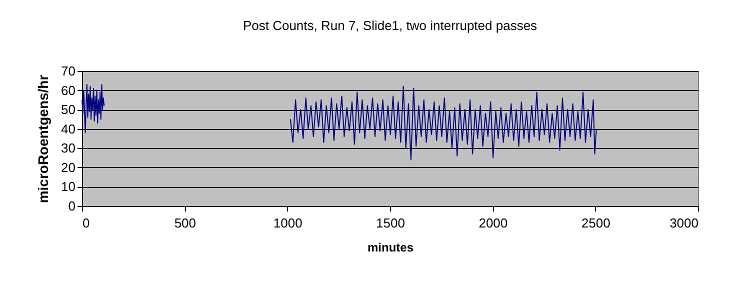 This screenshot has width=737, height=284. What do you see at coordinates (287, 223) in the screenshot?
I see `x-tick-label: 1000` at bounding box center [287, 223].